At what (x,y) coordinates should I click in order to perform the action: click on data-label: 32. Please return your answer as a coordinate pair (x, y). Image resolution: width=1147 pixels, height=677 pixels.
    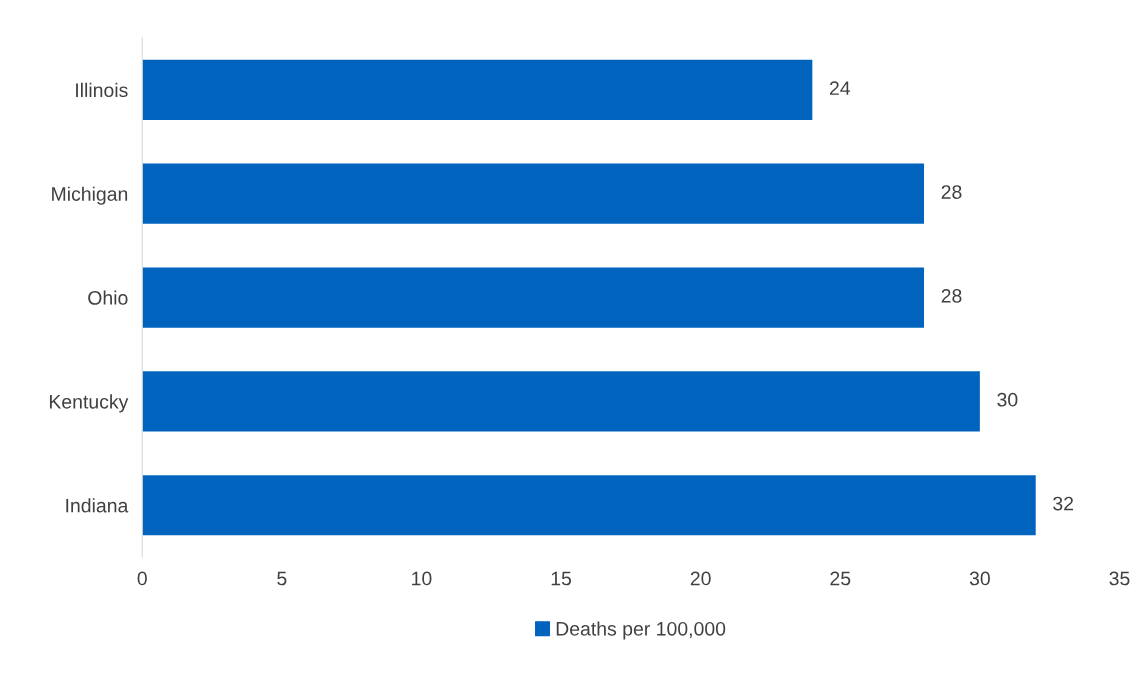
    Looking at the image, I should click on (1063, 503).